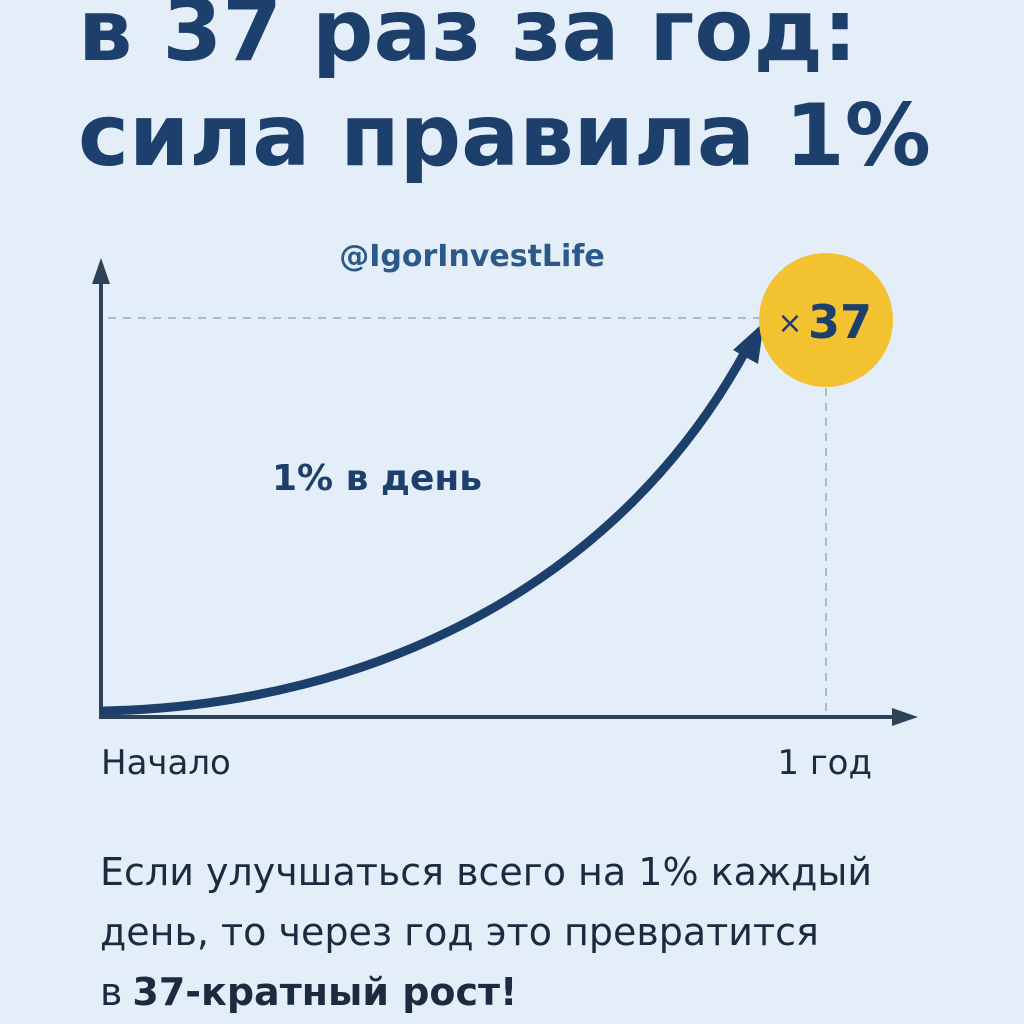 The width and height of the screenshot is (1024, 1024). Describe the element at coordinates (166, 763) in the screenshot. I see `x-start-label: Начало` at that location.